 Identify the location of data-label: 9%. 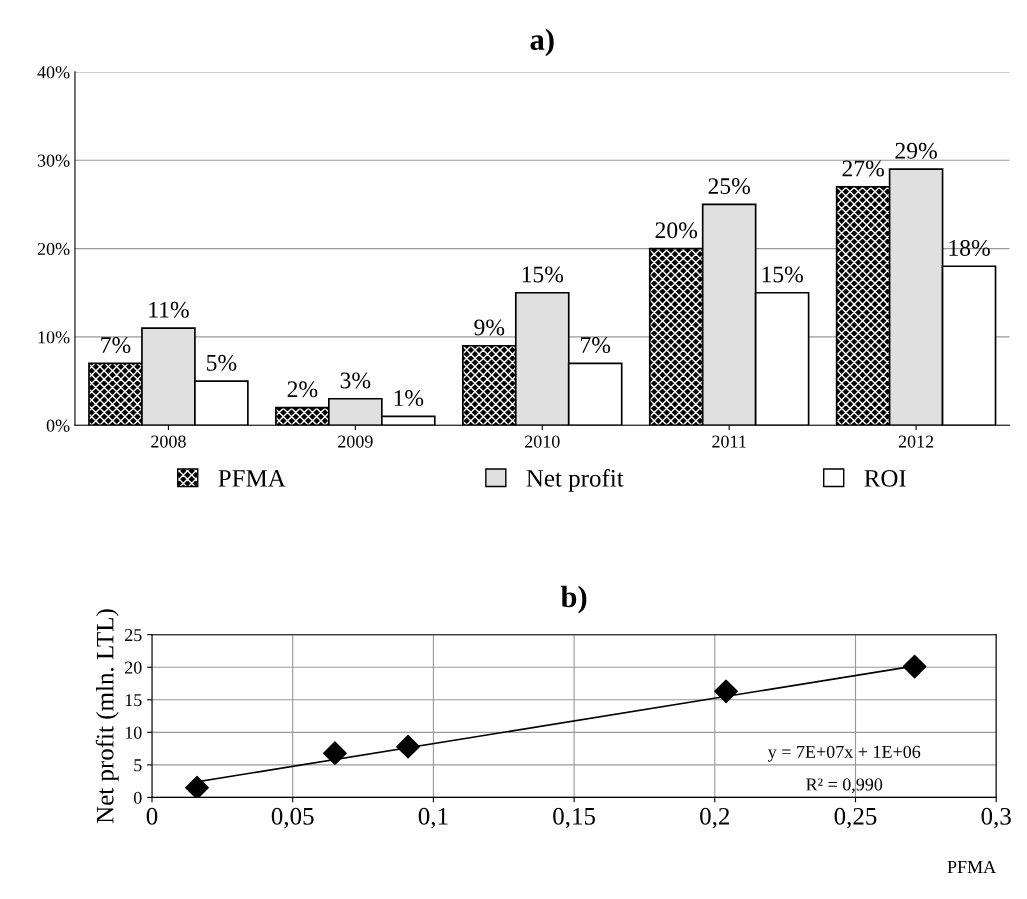
(489, 327).